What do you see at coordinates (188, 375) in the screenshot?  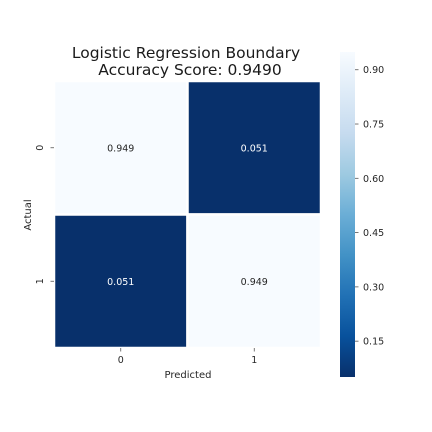 I see `x-axis-label: Predicted` at bounding box center [188, 375].